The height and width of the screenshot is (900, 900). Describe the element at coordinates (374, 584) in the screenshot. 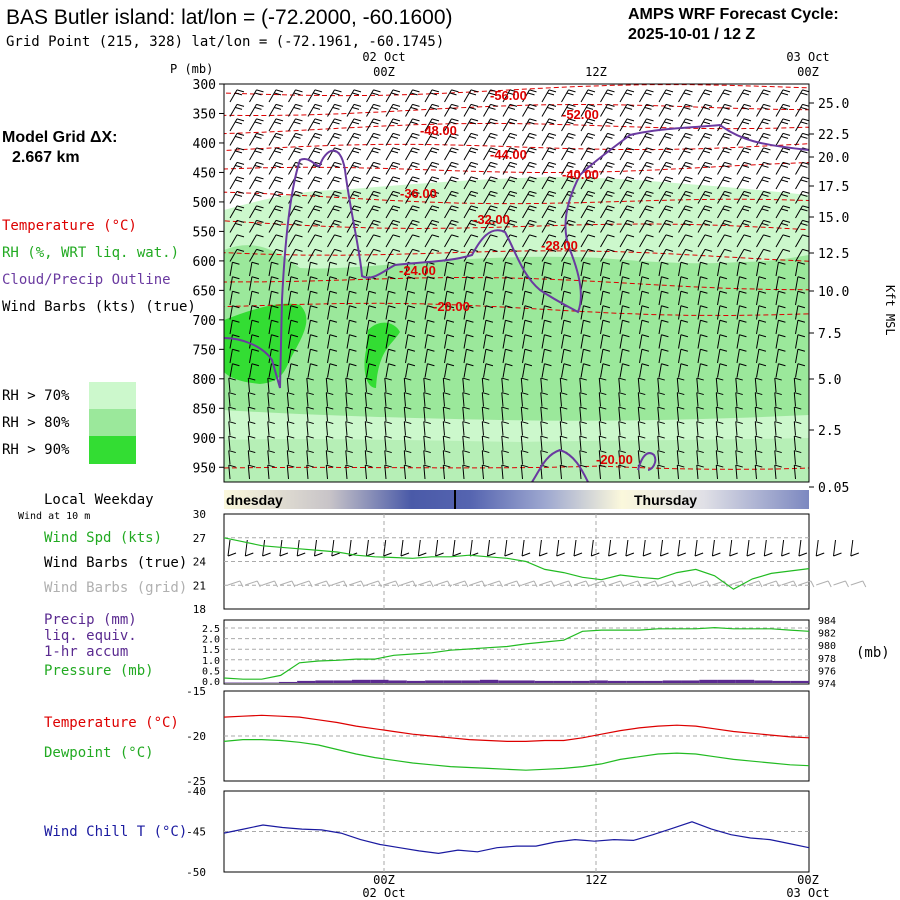

I see `grid-wind-barb` at that location.